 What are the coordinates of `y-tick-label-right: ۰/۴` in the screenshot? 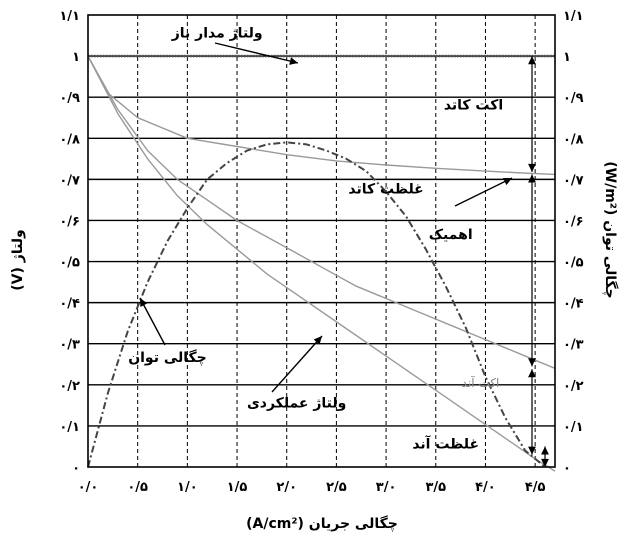 It's located at (573, 304).